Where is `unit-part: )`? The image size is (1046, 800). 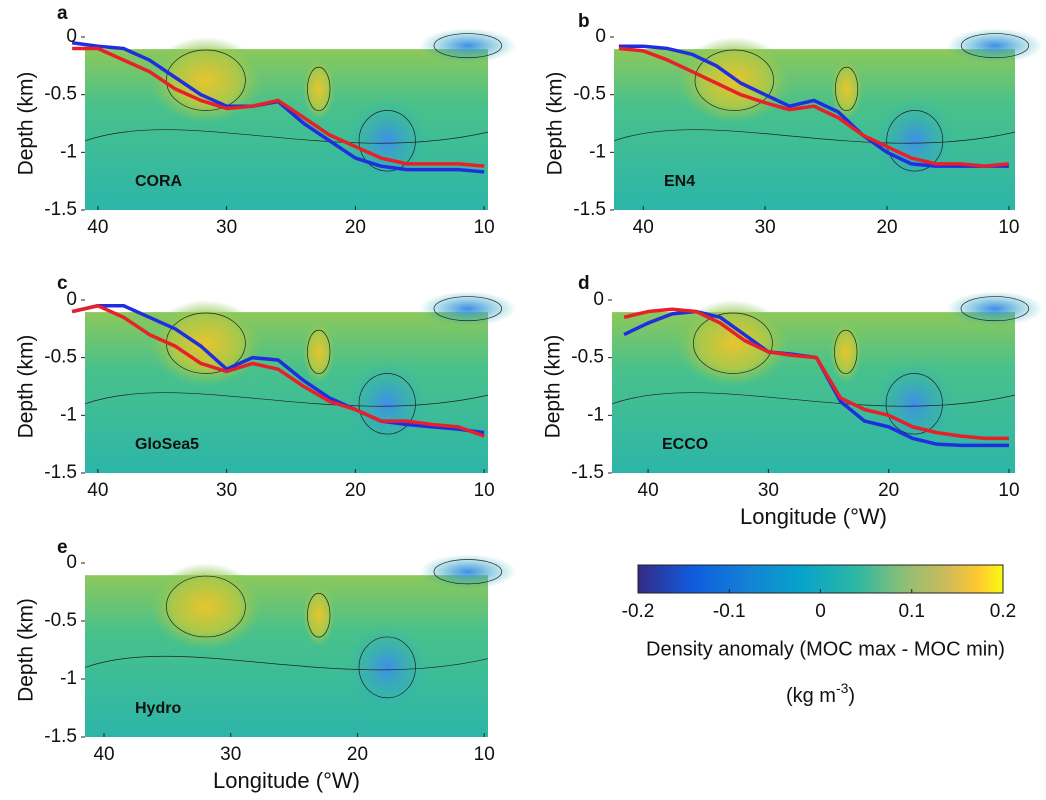
unit-part: ) is located at coordinates (851, 696).